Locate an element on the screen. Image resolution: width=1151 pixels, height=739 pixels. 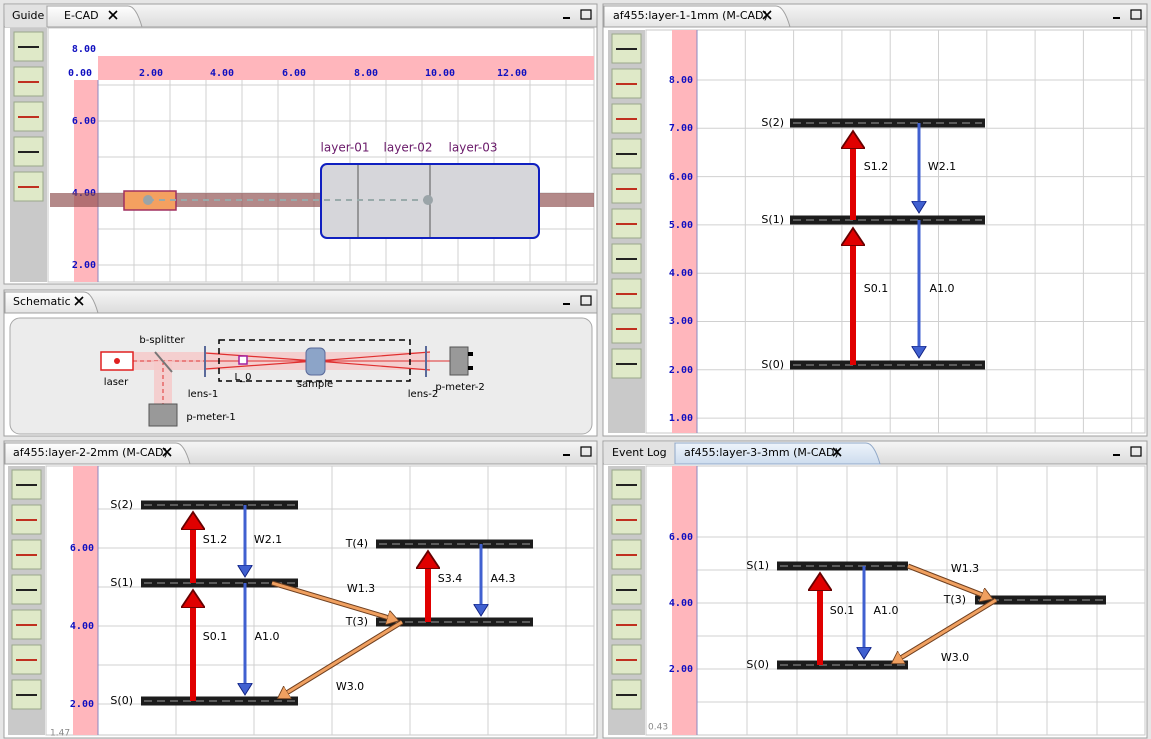
transition-label: A1.0 is located at coordinates (266, 636).